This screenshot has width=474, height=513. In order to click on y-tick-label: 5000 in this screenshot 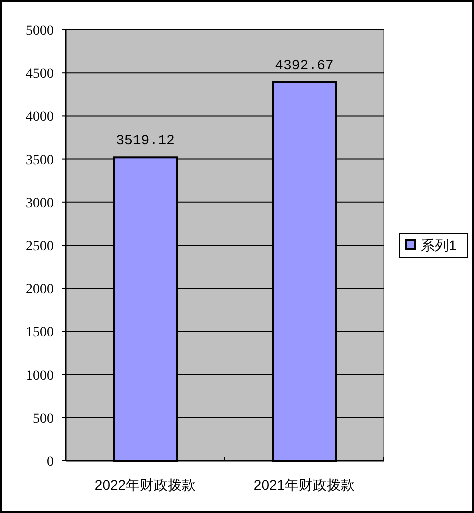, I will do `click(40, 31)`.